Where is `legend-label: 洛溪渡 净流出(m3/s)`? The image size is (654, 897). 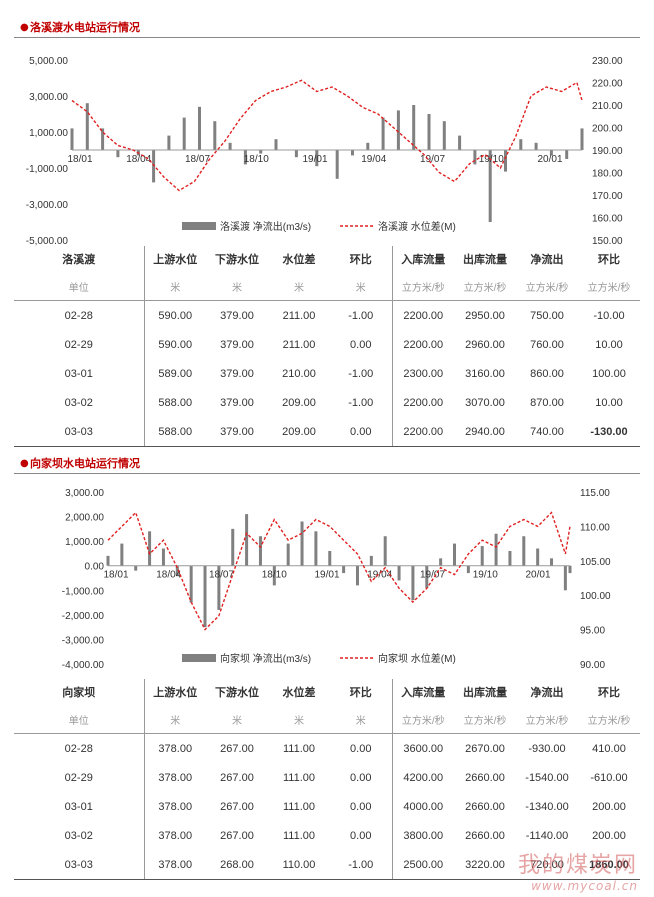 legend-label: 洛溪渡 净流出(m3/s) is located at coordinates (265, 226).